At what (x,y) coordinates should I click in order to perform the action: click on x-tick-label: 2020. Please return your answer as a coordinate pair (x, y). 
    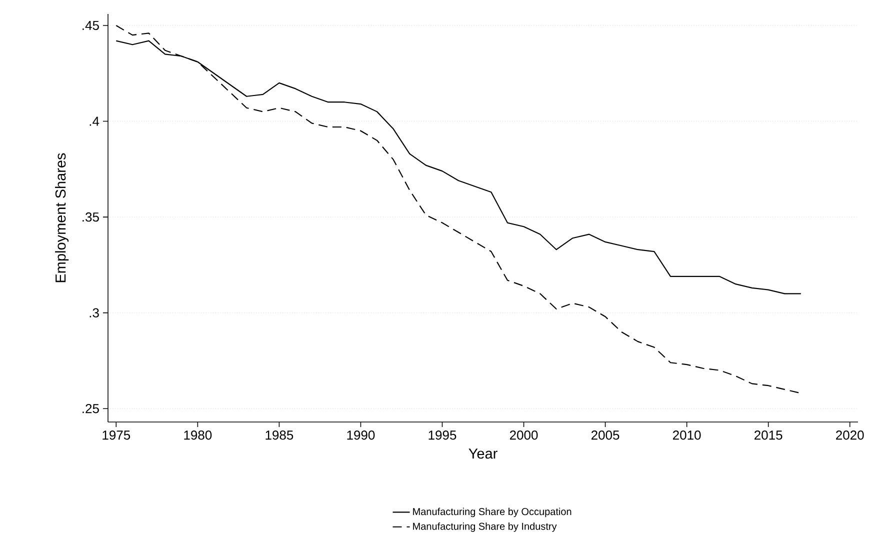
    Looking at the image, I should click on (850, 435).